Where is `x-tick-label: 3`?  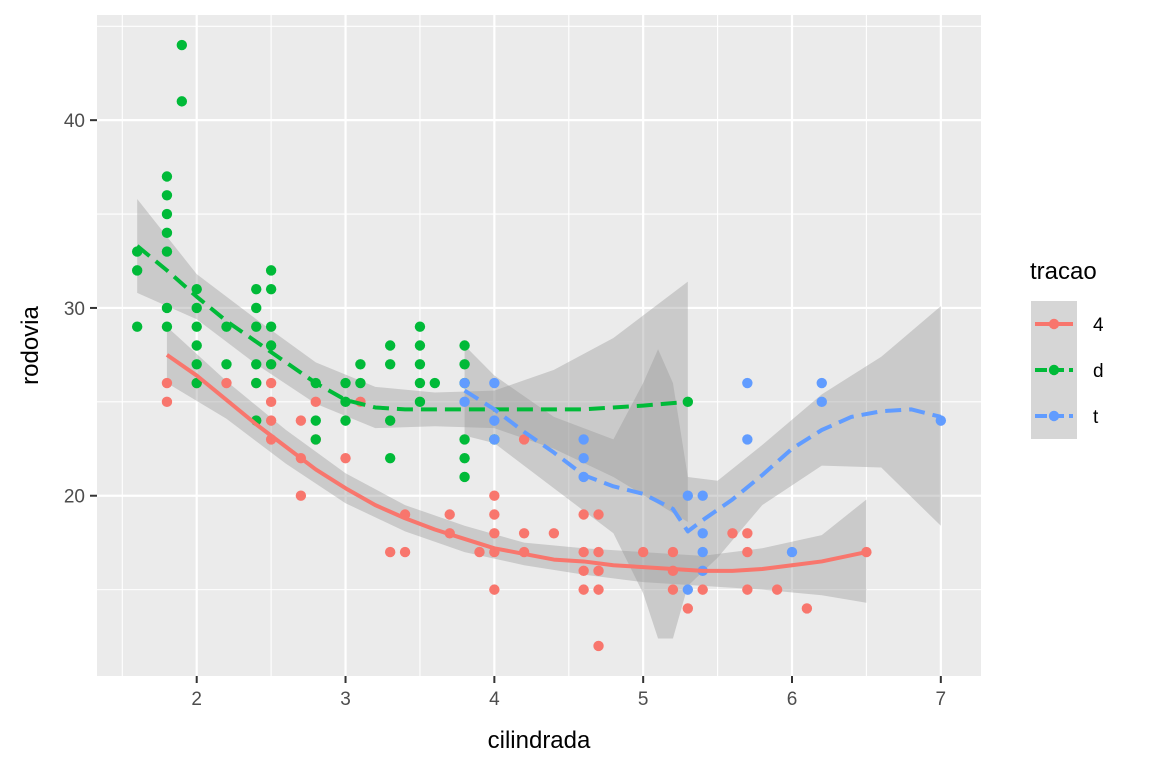
x-tick-label: 3 is located at coordinates (345, 699).